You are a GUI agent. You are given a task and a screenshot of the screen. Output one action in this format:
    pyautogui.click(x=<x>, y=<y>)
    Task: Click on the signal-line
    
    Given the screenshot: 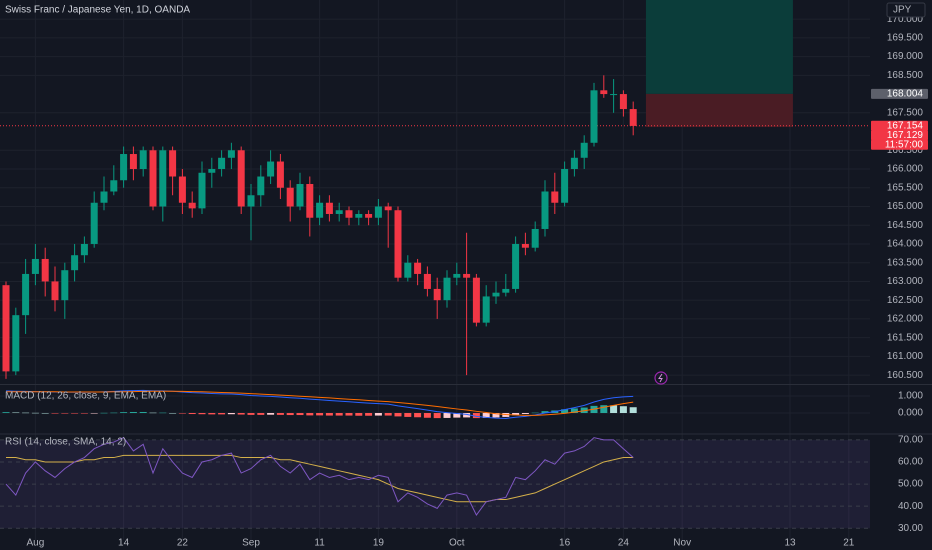 What is the action you would take?
    pyautogui.click(x=320, y=403)
    